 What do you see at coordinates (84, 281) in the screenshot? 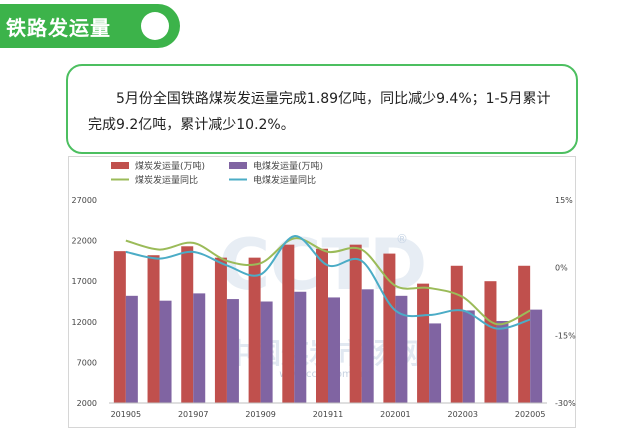
I see `left-axis-tick-label: 17000` at bounding box center [84, 281].